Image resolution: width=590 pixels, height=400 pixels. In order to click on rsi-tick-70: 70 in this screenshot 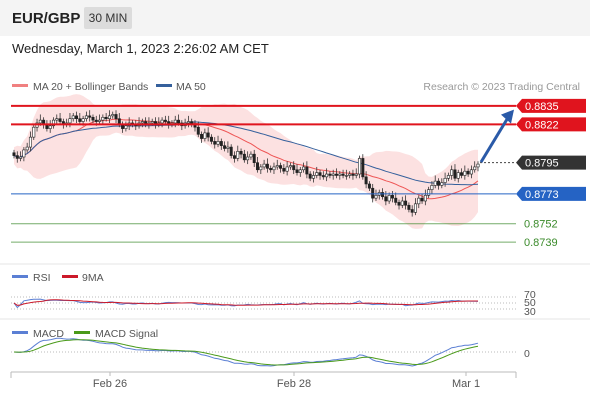, I will do `click(530, 295)`.